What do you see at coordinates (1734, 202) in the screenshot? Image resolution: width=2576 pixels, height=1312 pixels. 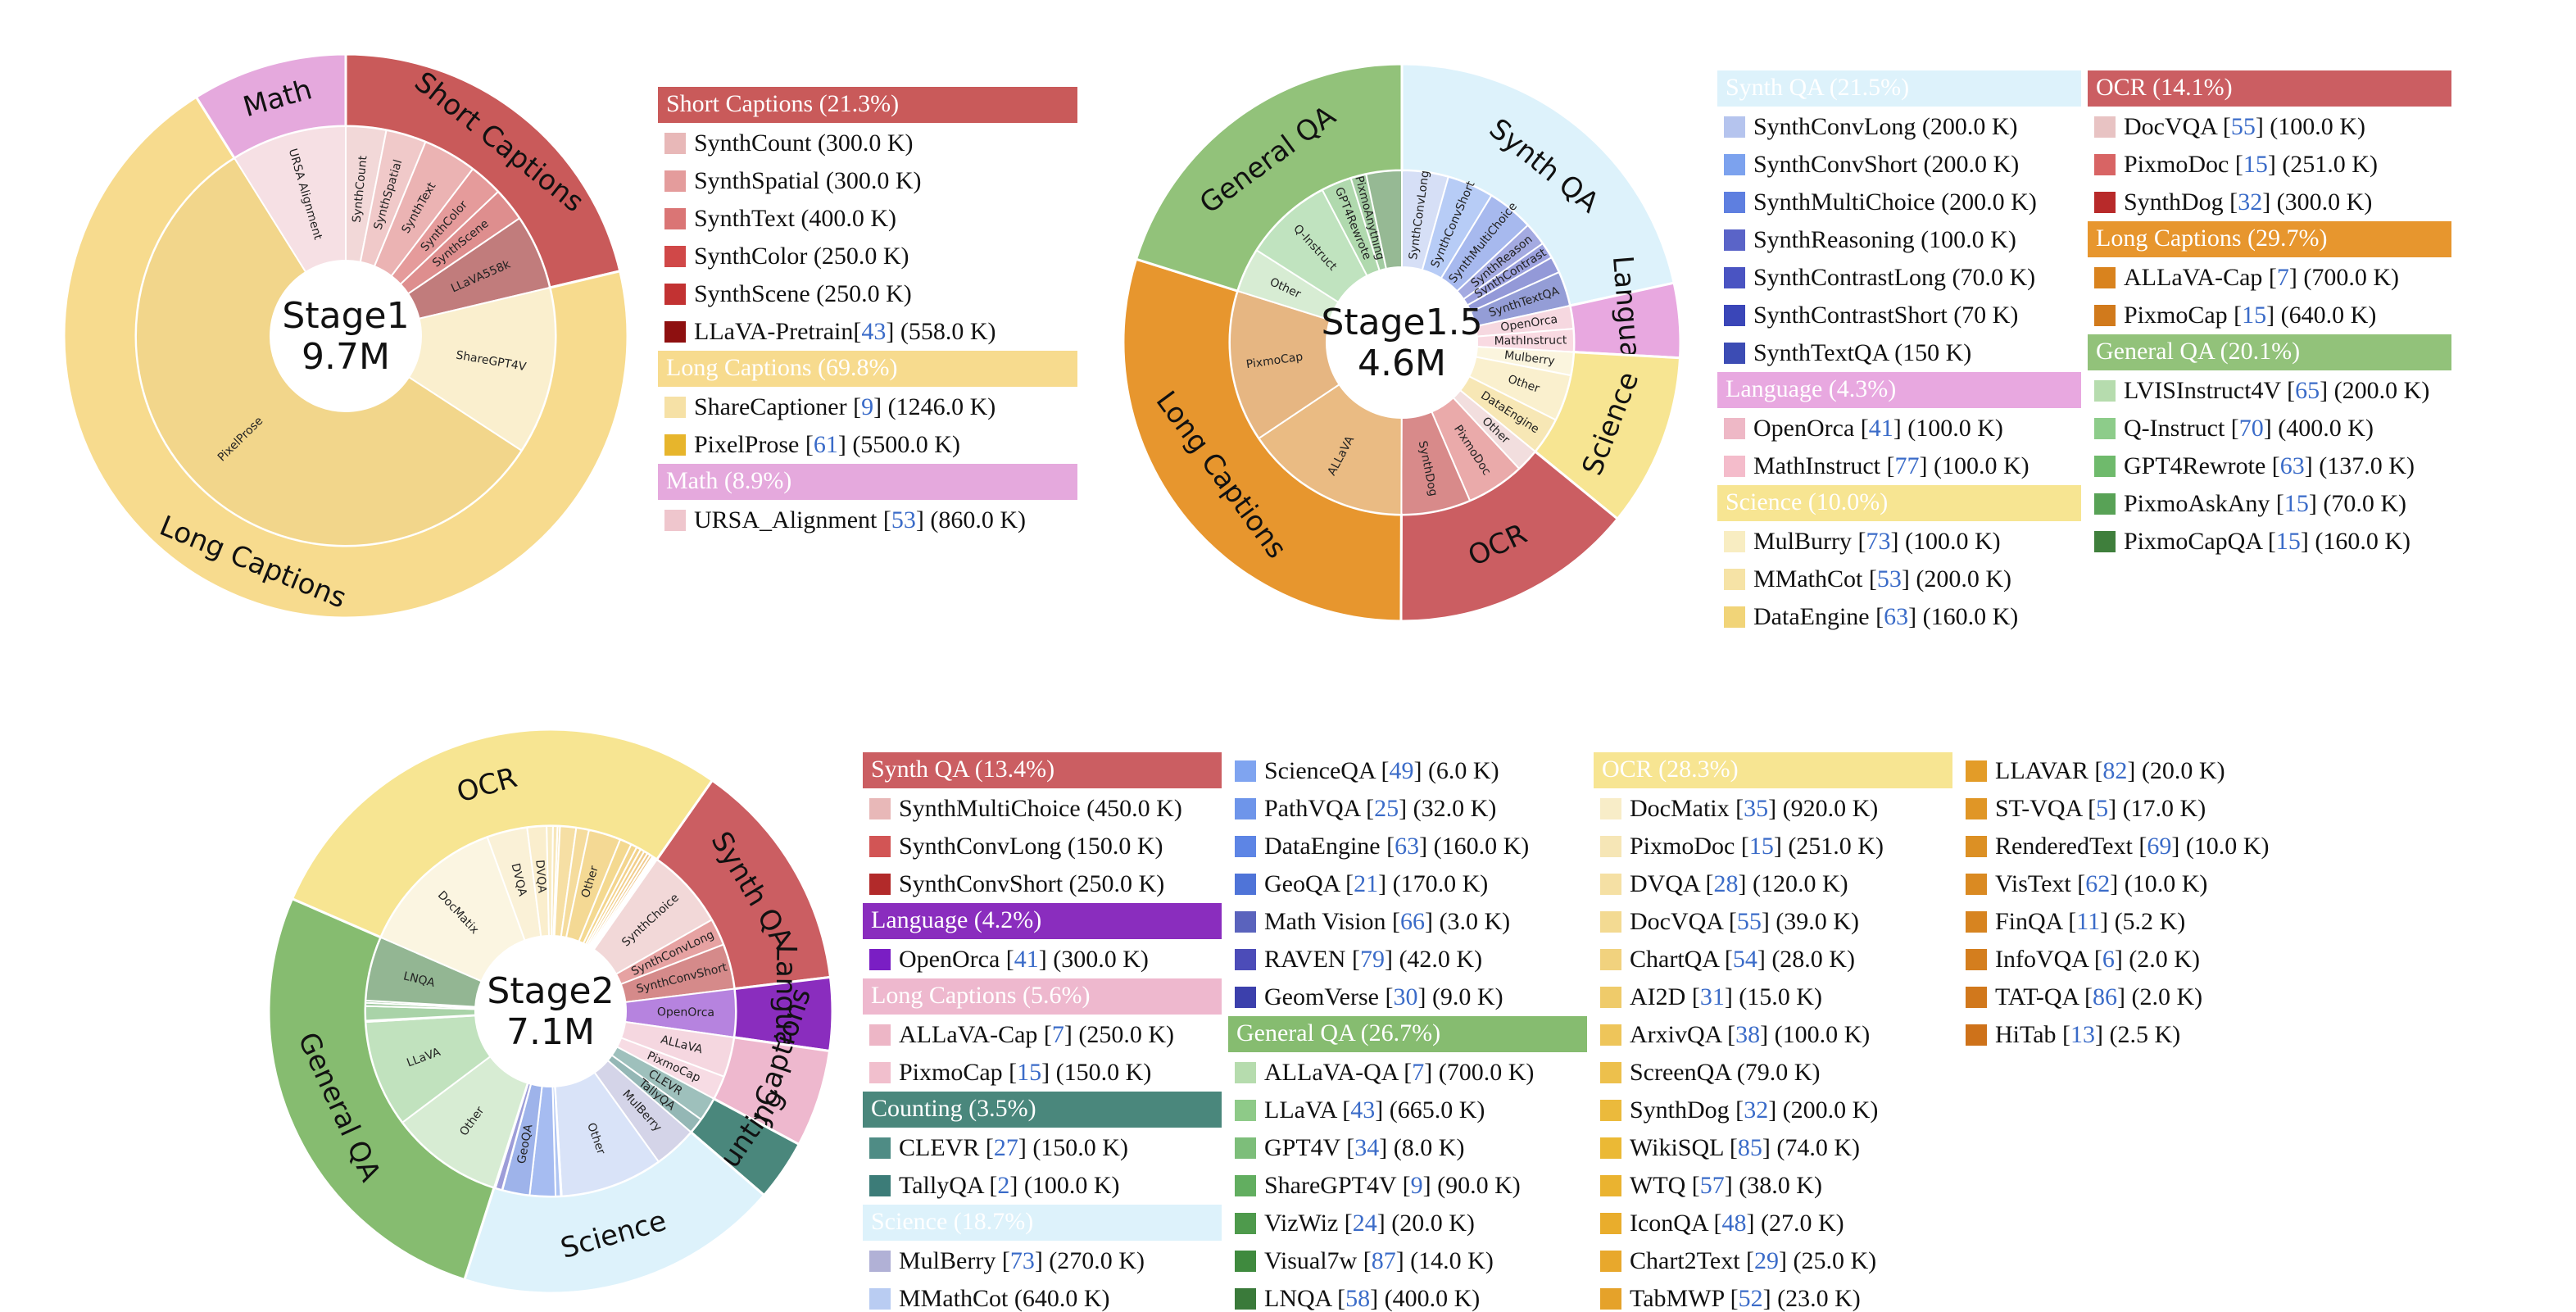 I see `legend-swatch-synthmultichoice` at bounding box center [1734, 202].